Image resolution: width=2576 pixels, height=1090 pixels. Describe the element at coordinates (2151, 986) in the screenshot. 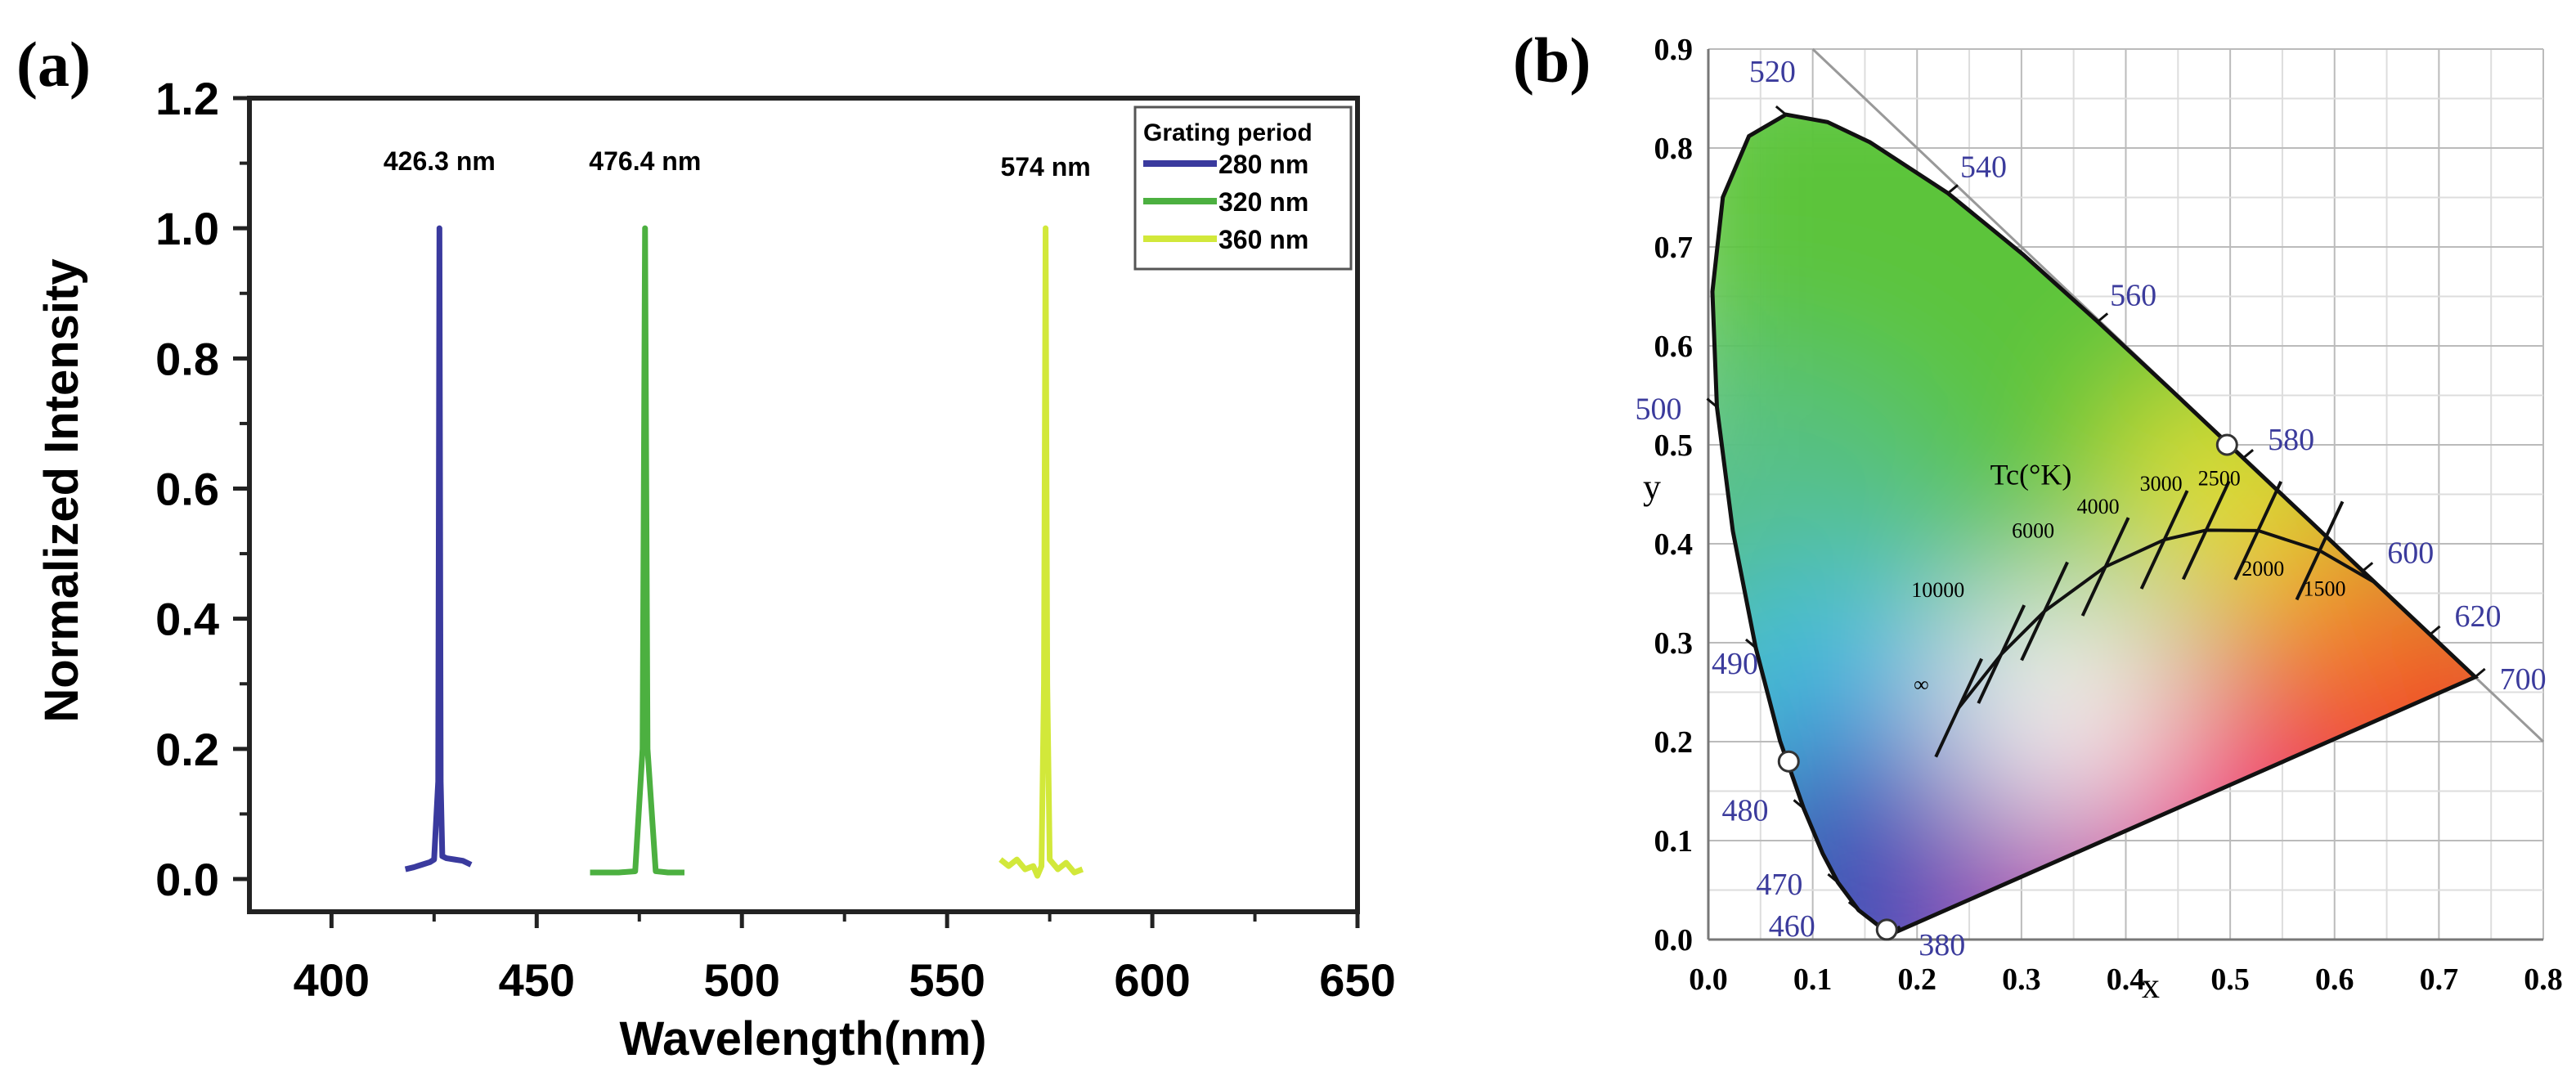

I see `x-axis-title-b: x` at that location.